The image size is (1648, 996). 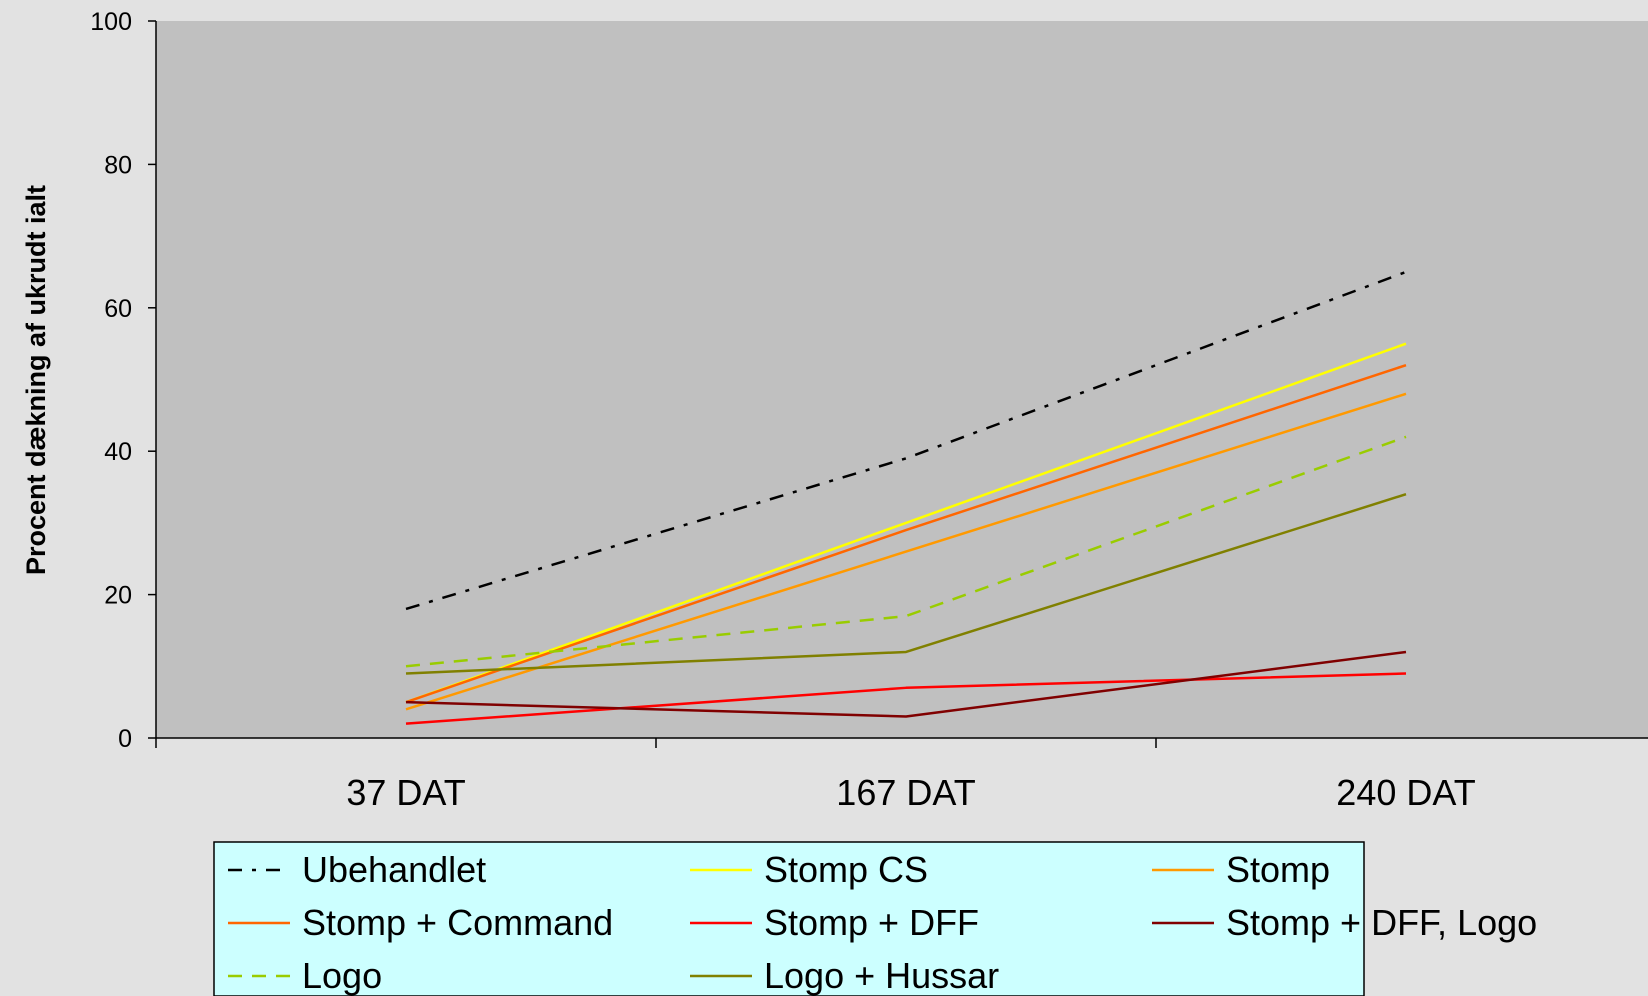 I want to click on legend-label-stomp: Stomp, so click(x=1278, y=869).